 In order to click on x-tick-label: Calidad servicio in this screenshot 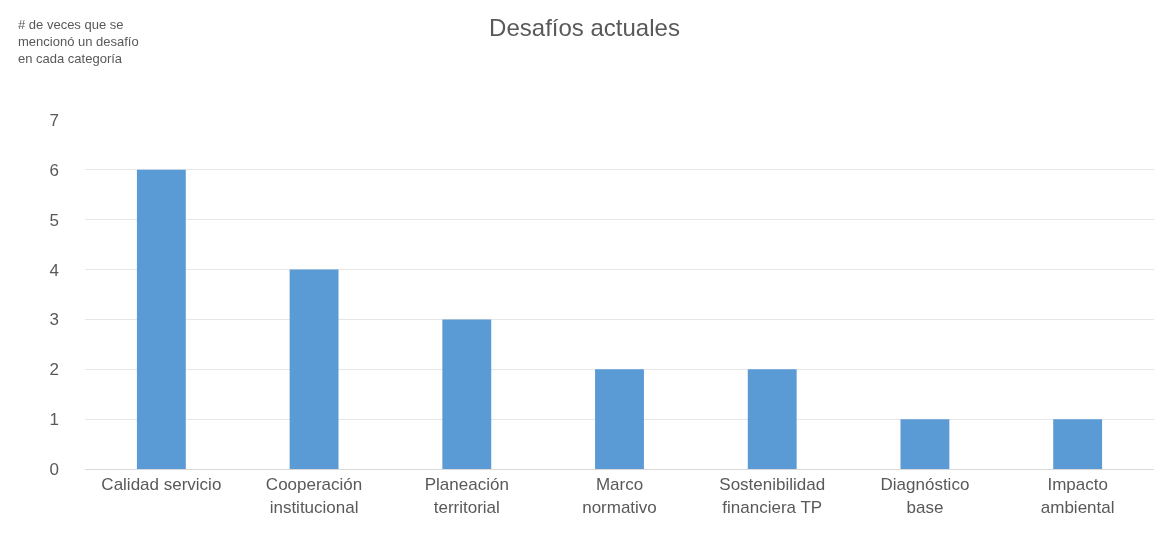, I will do `click(161, 485)`.